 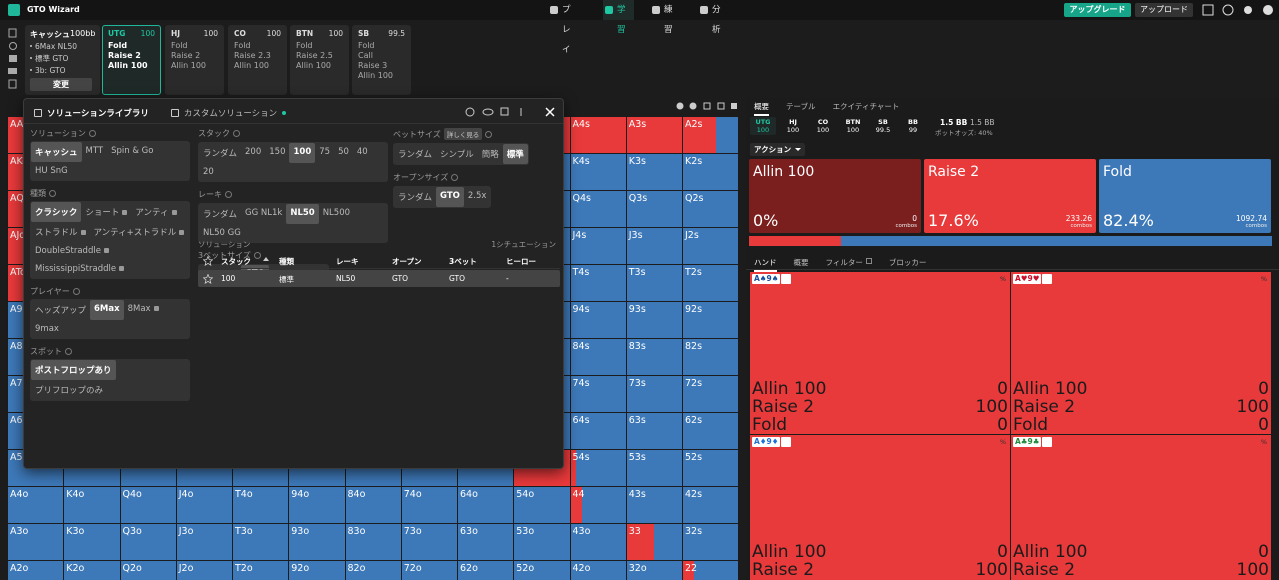 I want to click on hand-cell: 84o, so click(x=373, y=505).